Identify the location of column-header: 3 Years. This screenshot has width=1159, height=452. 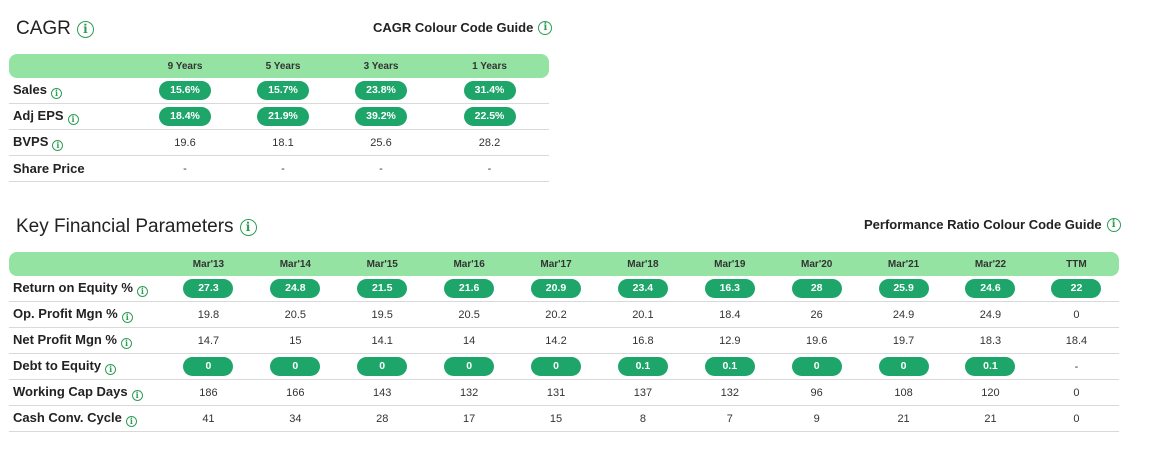
(381, 66).